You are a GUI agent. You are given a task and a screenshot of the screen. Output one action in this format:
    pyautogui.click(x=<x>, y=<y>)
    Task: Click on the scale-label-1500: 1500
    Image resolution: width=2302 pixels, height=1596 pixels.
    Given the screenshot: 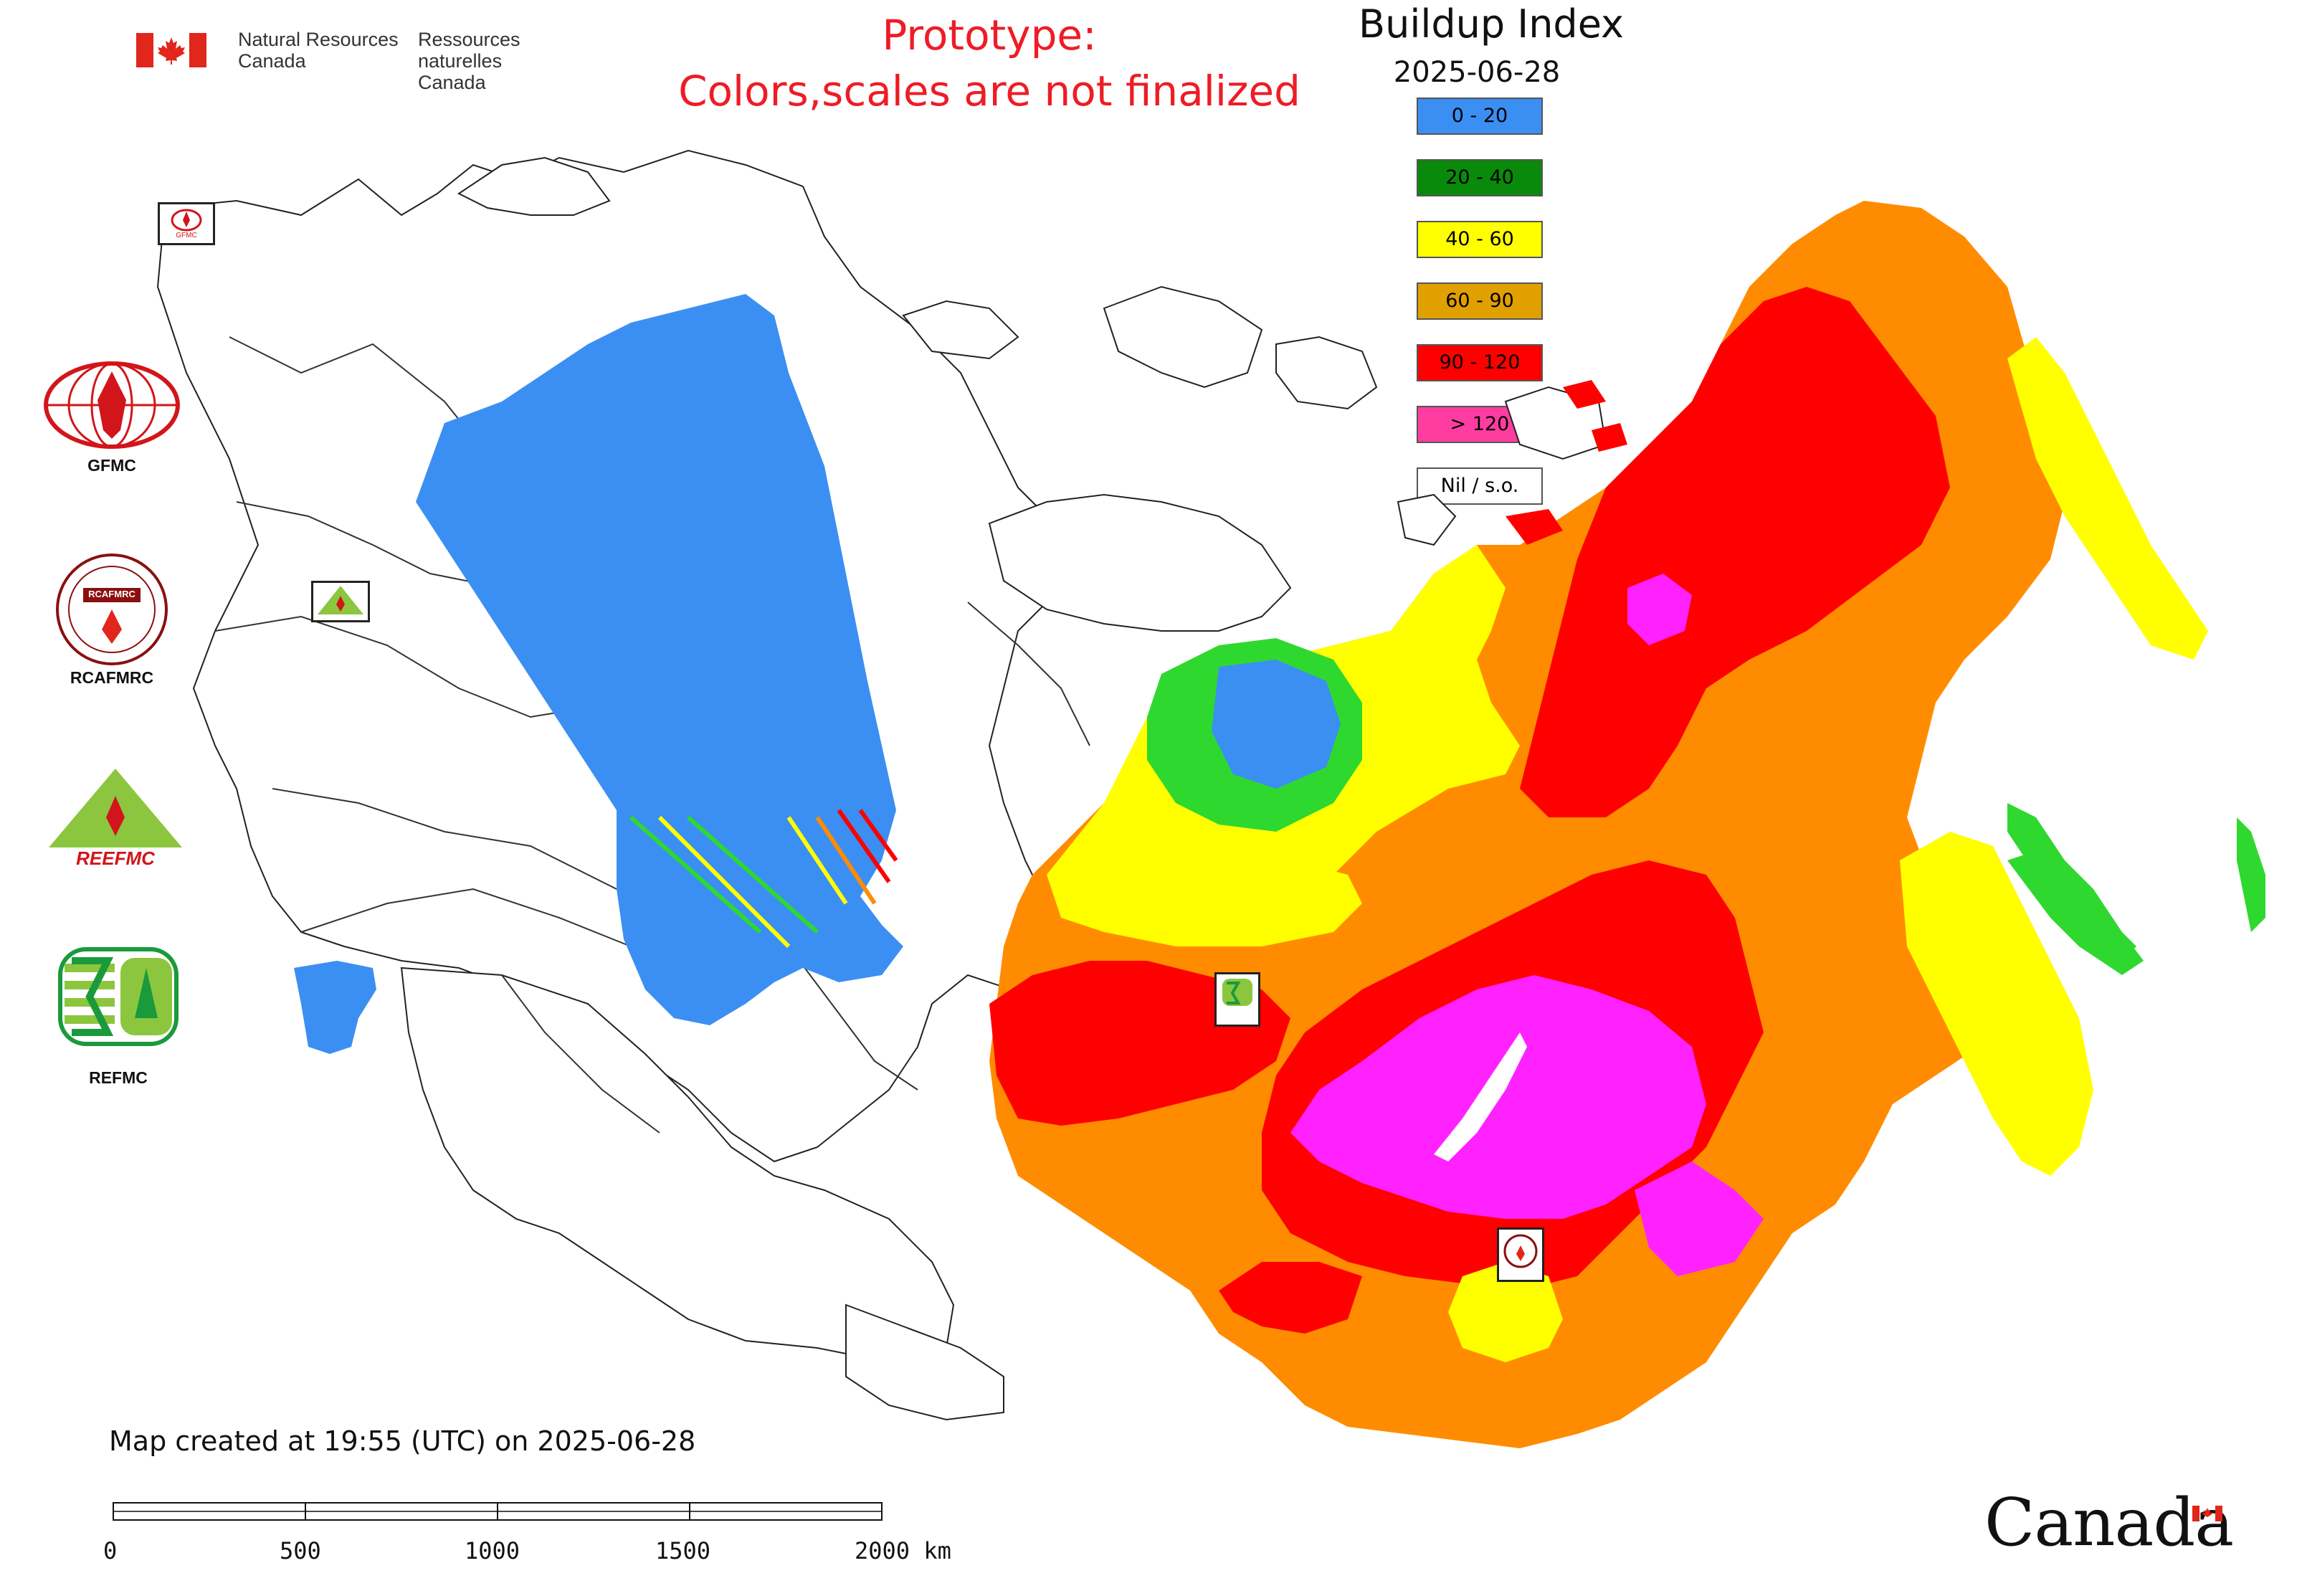 What is the action you would take?
    pyautogui.click(x=683, y=1550)
    